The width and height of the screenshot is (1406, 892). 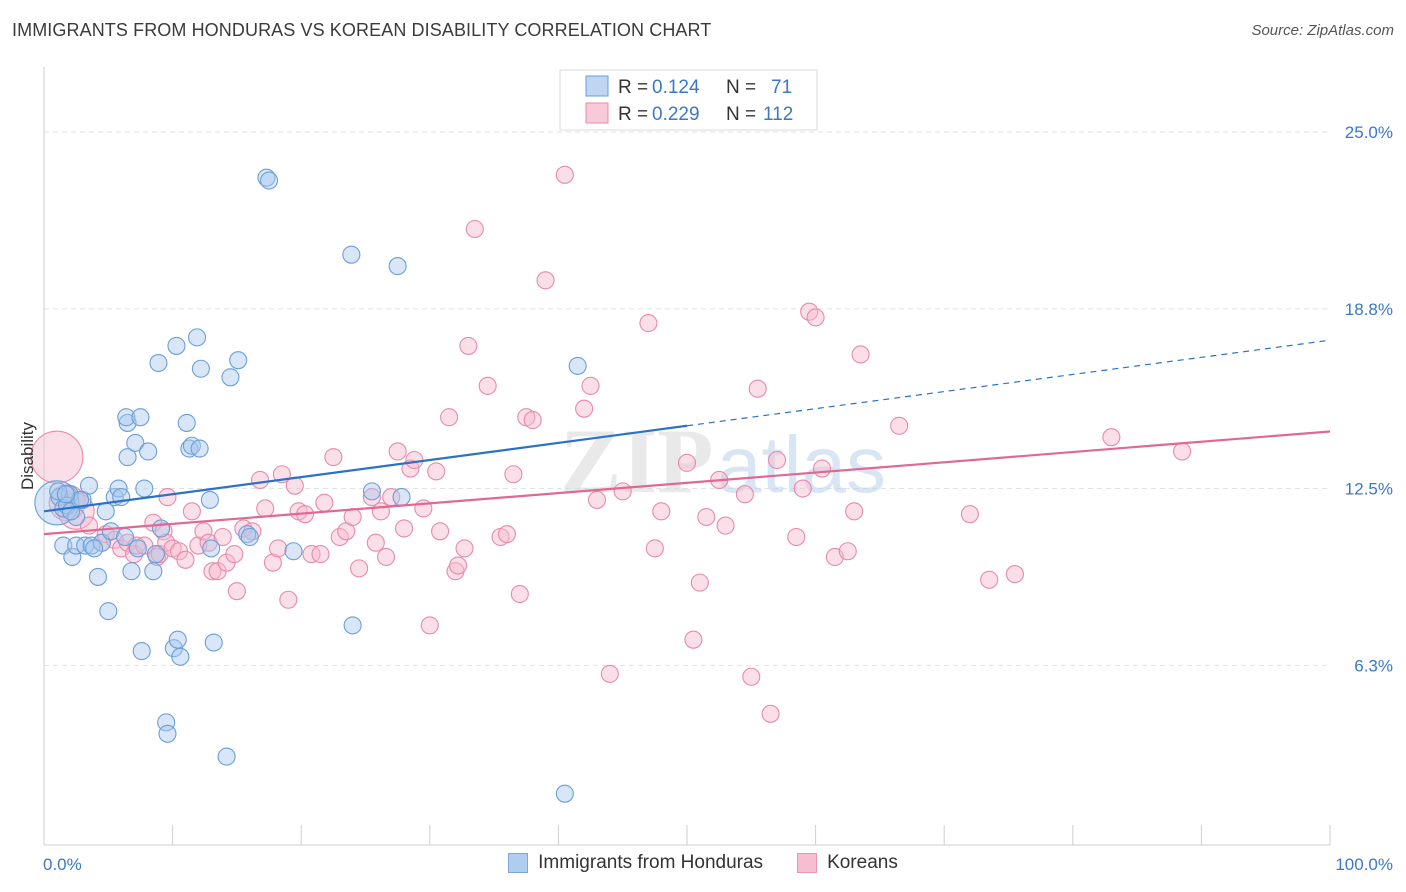 I want to click on watermark: ZIP atlas, so click(x=723, y=461).